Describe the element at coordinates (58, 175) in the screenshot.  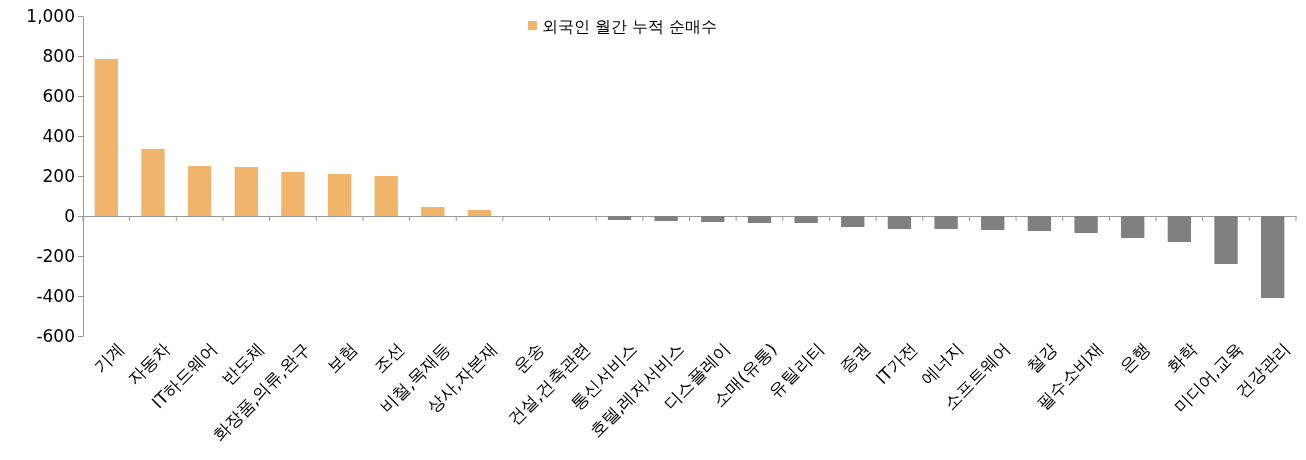
I see `y-tick-label: 200` at that location.